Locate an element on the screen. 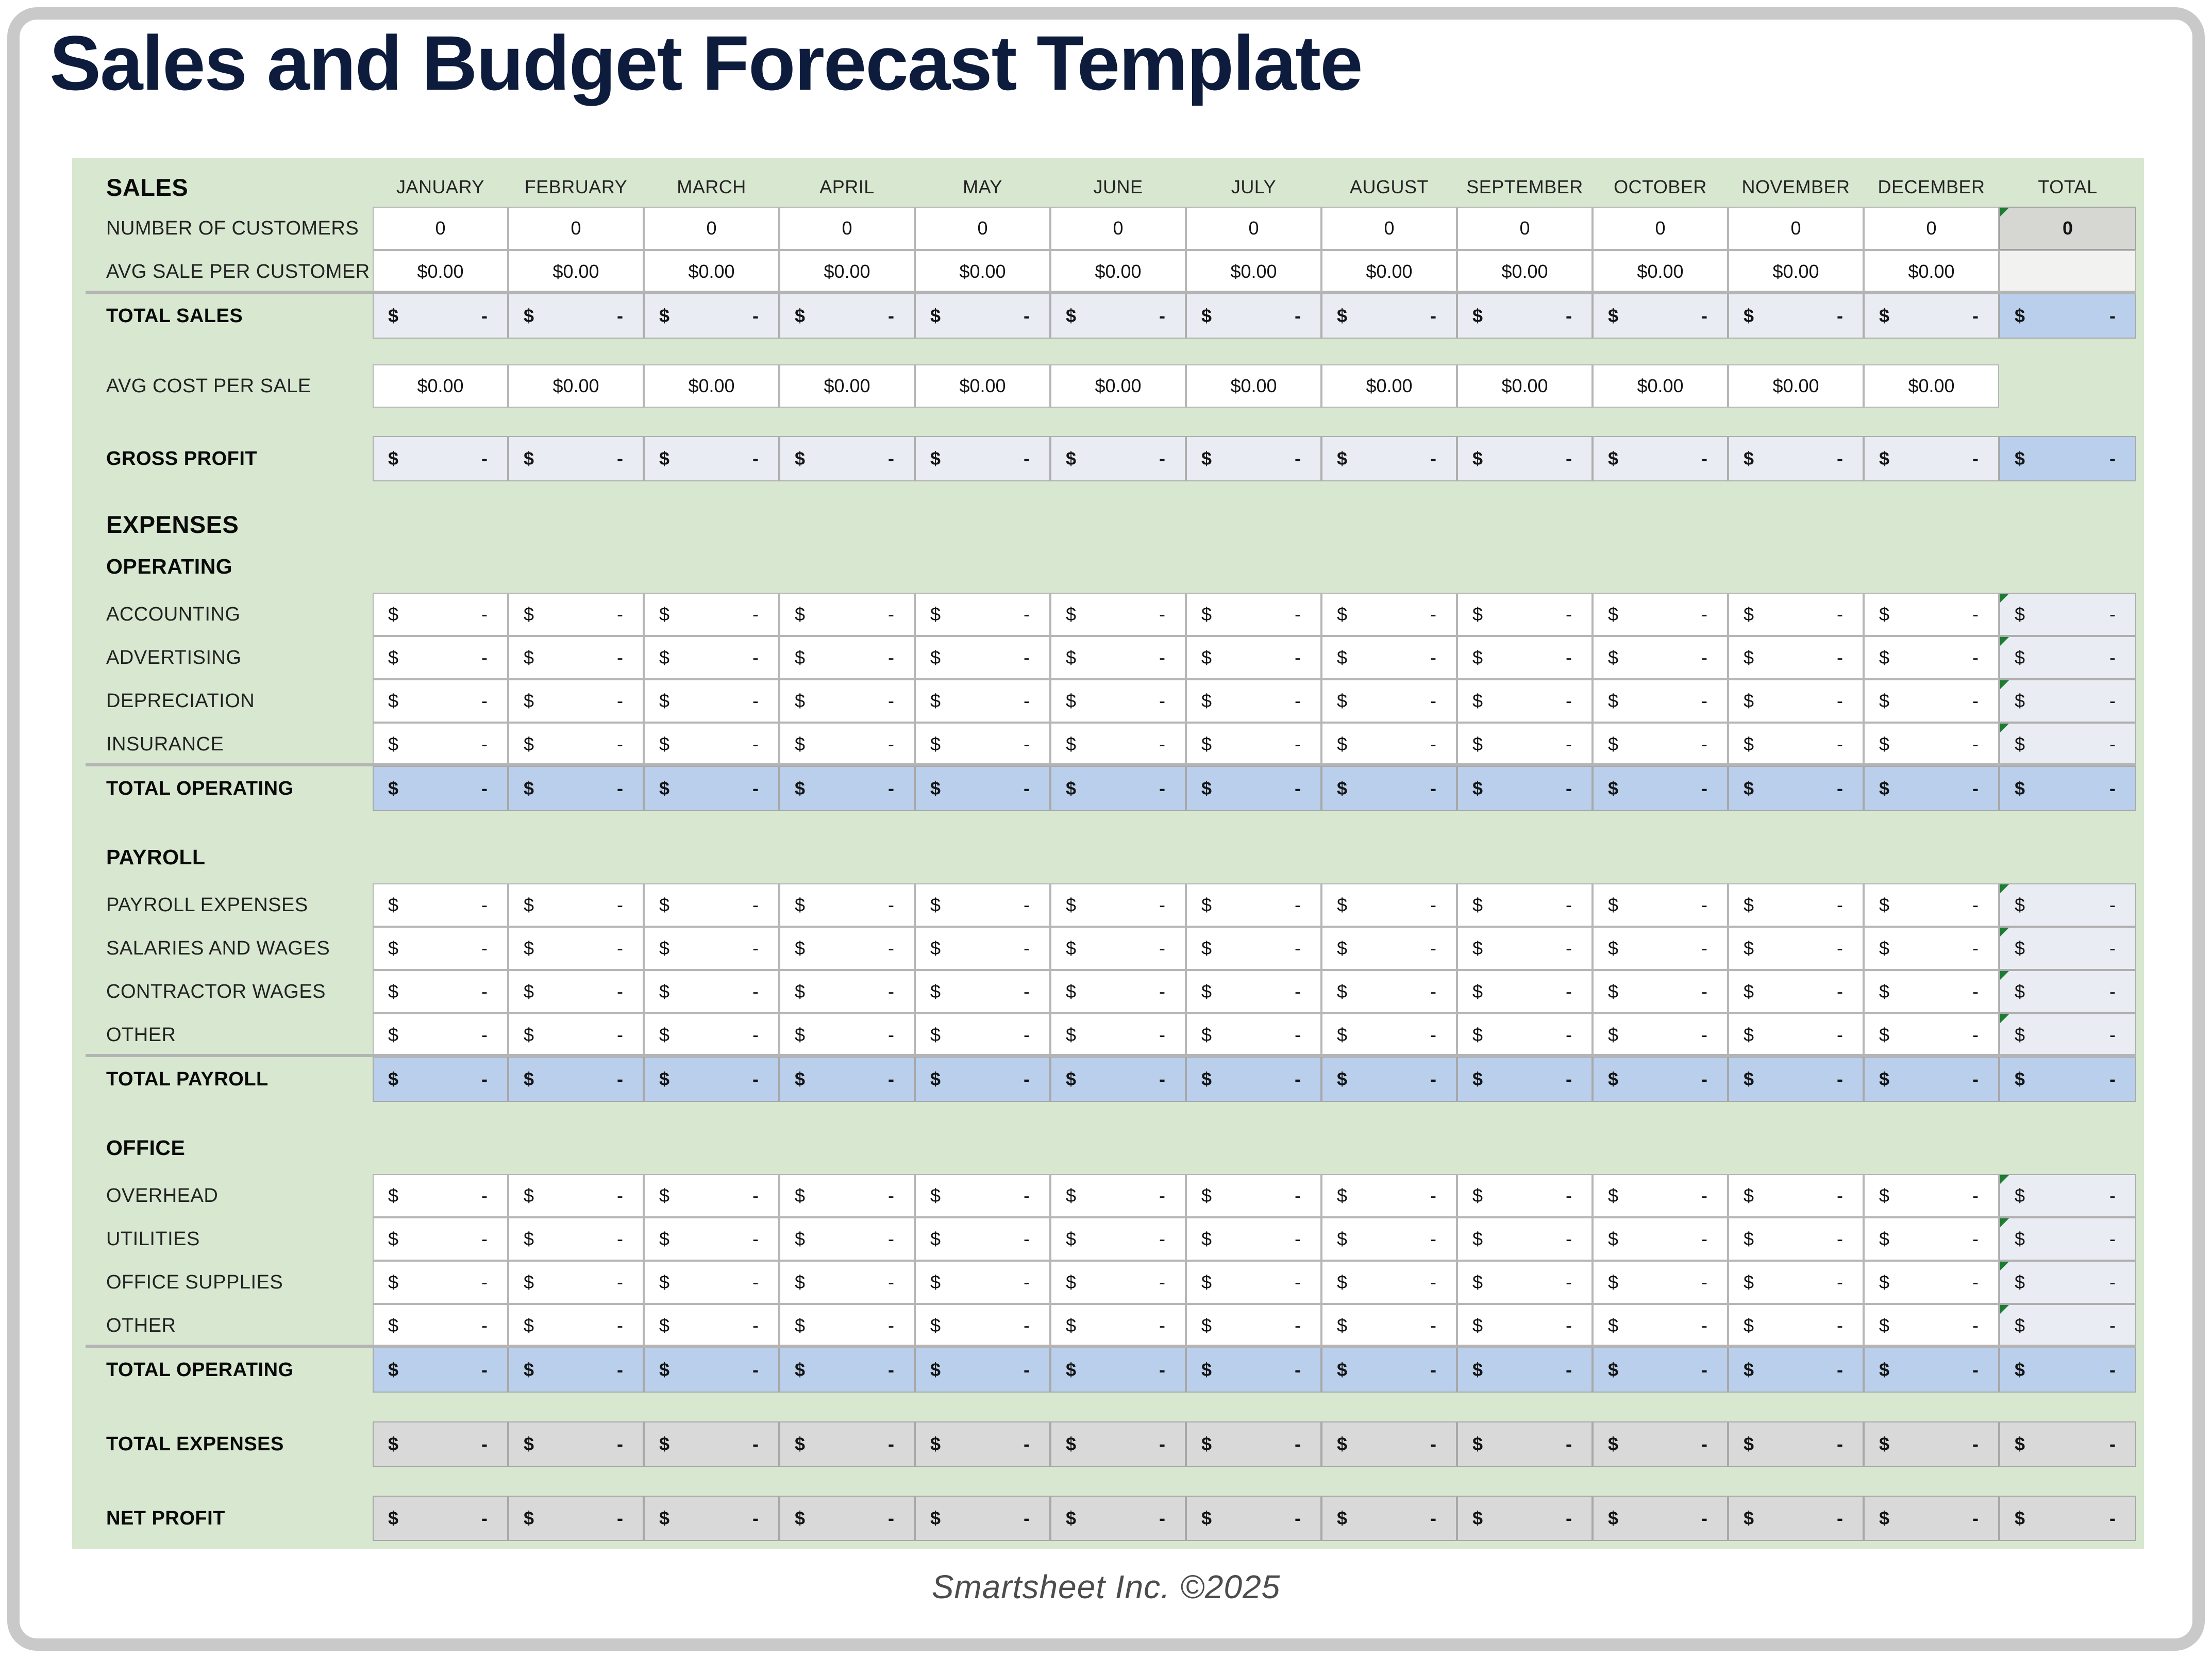 The height and width of the screenshot is (1658, 2212). insurance-cell-may: $ - is located at coordinates (982, 744).